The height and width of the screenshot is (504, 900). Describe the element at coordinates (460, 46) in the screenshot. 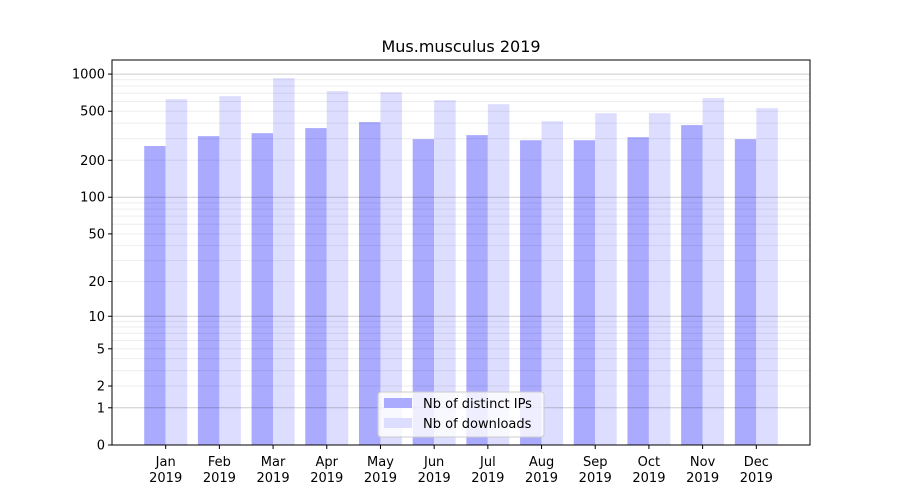

I see `chart-title: Mus.musculus 2019` at that location.